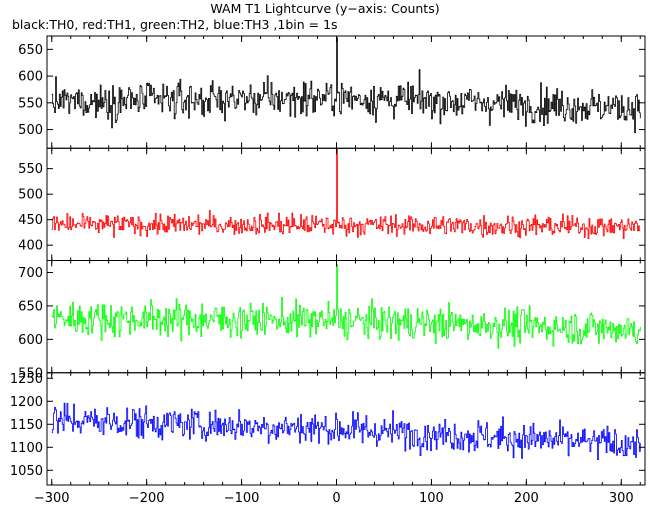 The image size is (650, 505). What do you see at coordinates (242, 498) in the screenshot?
I see `x-tick-label: −100` at bounding box center [242, 498].